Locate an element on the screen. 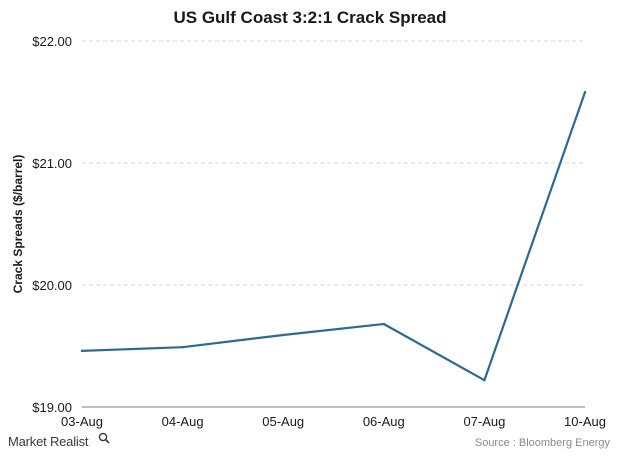 The image size is (620, 458). chart-title: US Gulf Coast 3:2:1 Crack Spread is located at coordinates (309, 17).